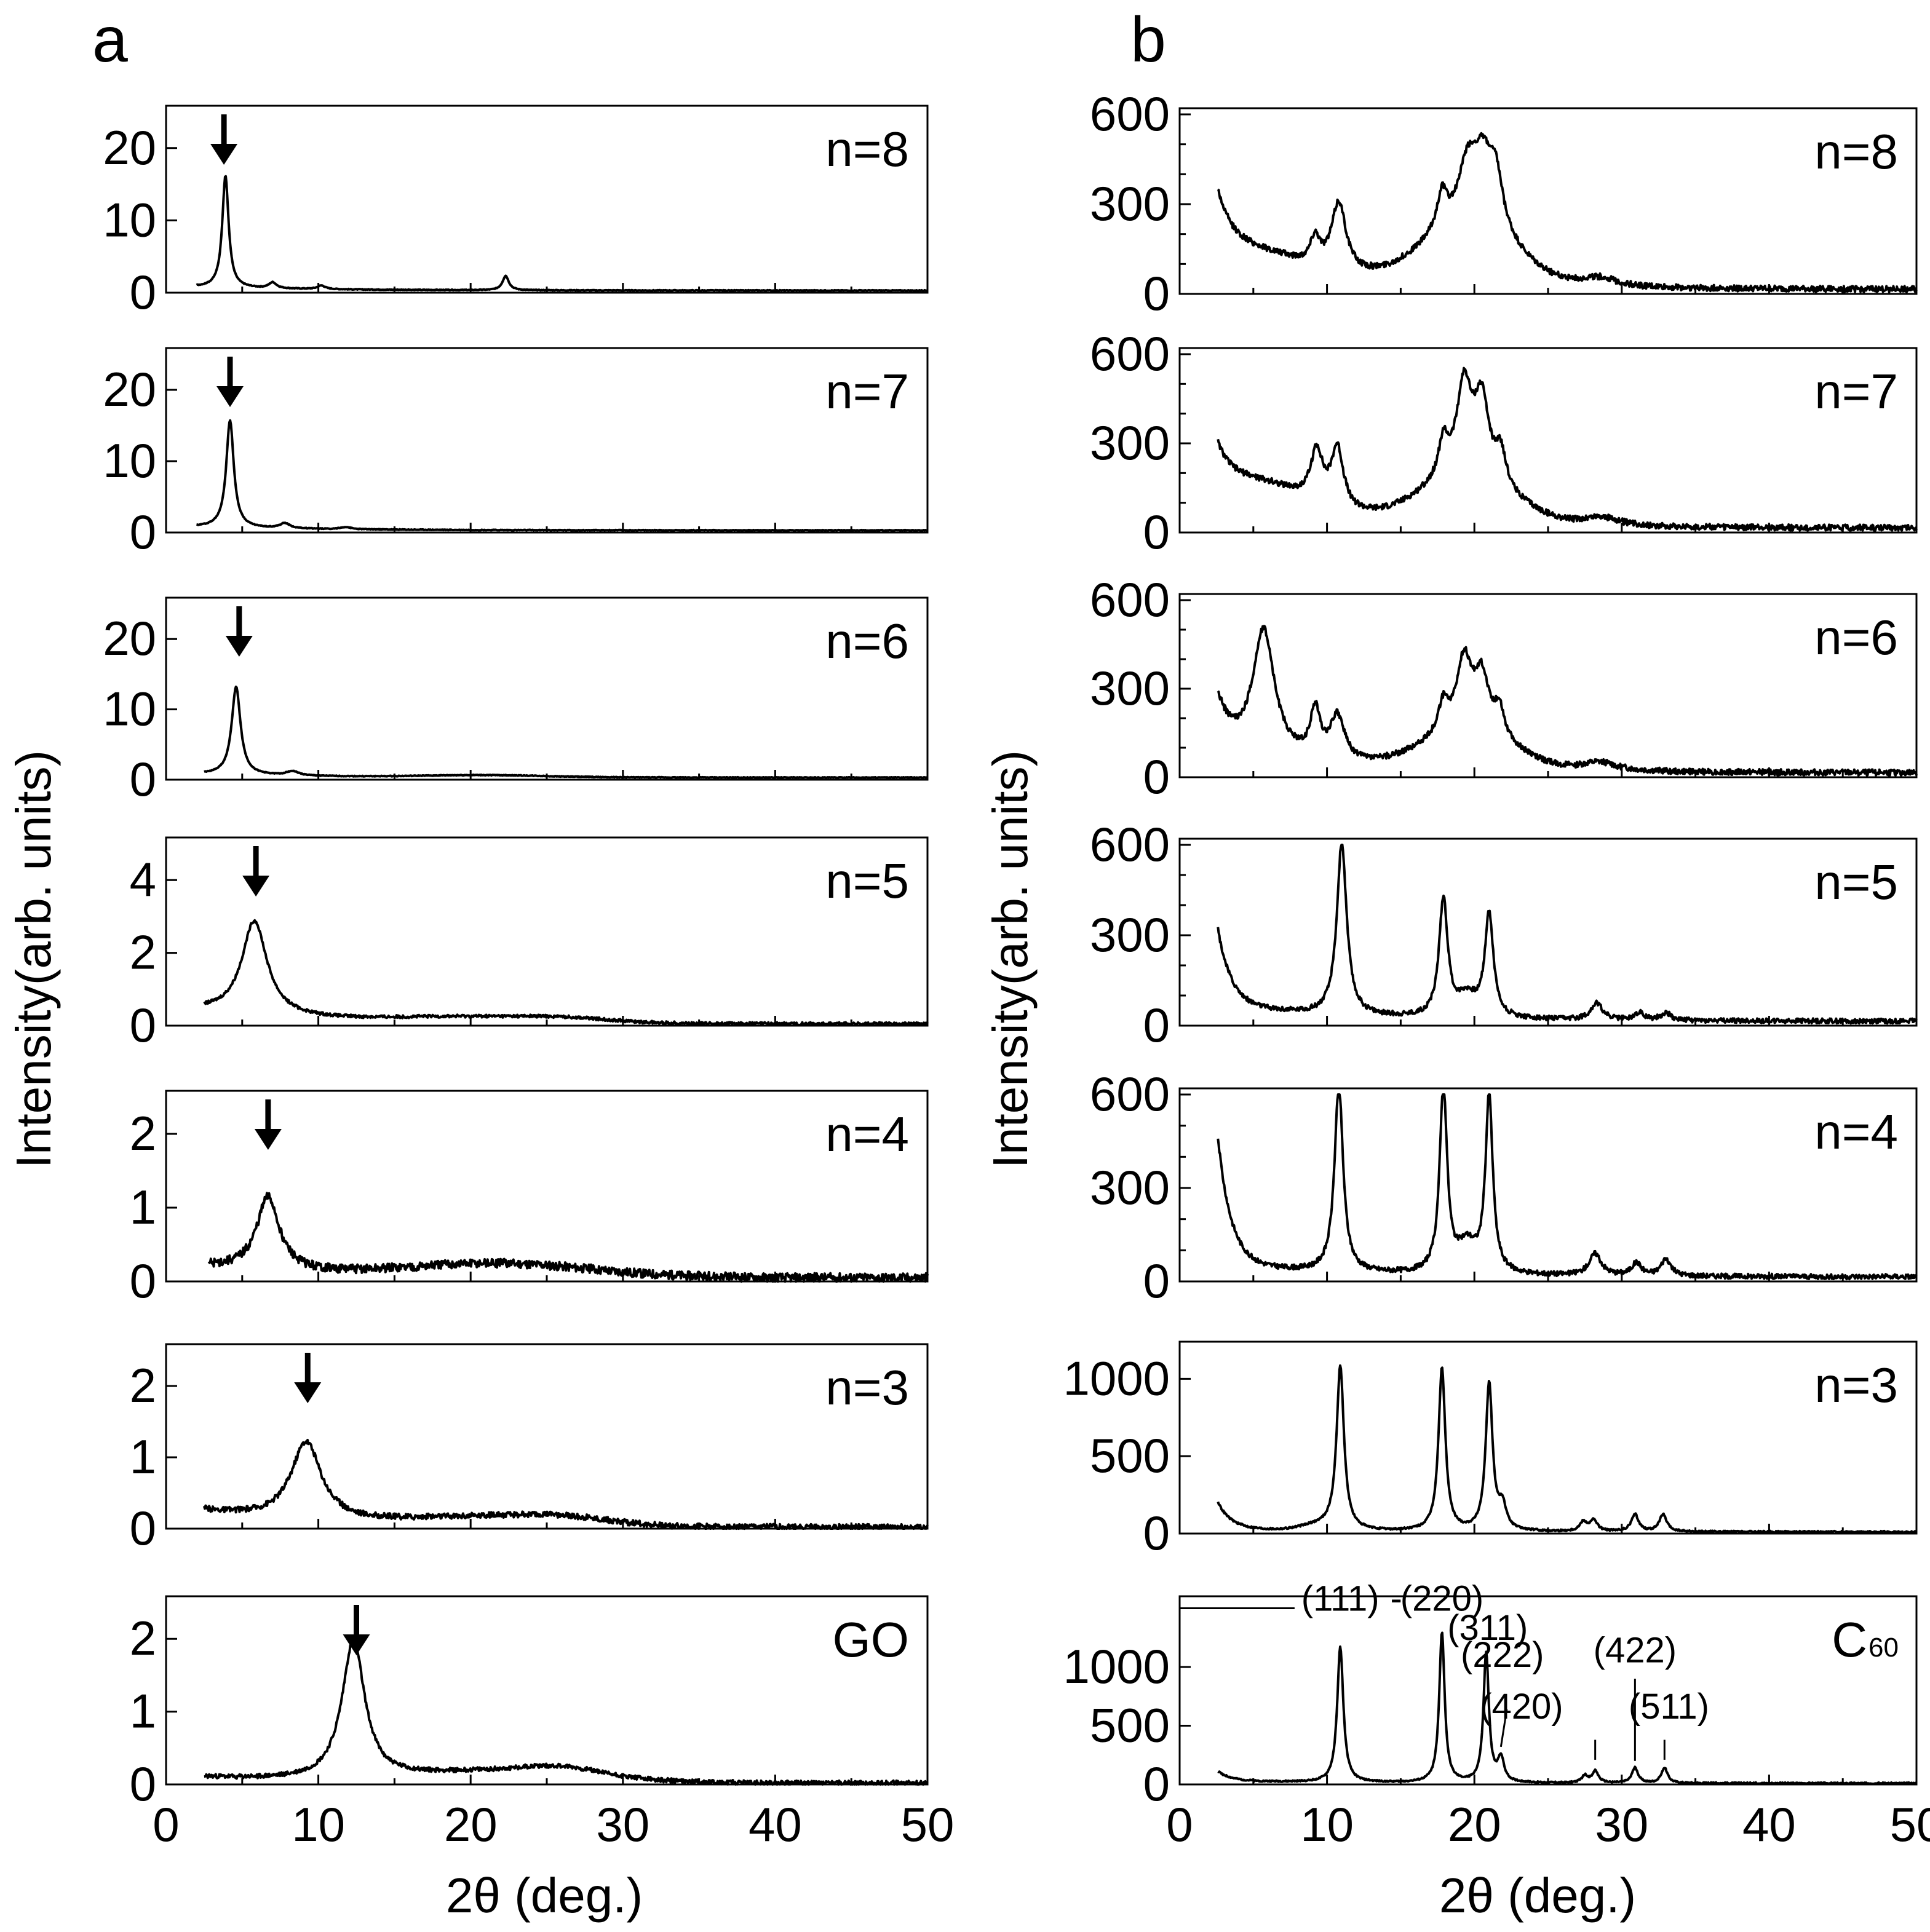 This screenshot has height=1932, width=1930. I want to click on y-tick-label: 500, so click(1130, 1455).